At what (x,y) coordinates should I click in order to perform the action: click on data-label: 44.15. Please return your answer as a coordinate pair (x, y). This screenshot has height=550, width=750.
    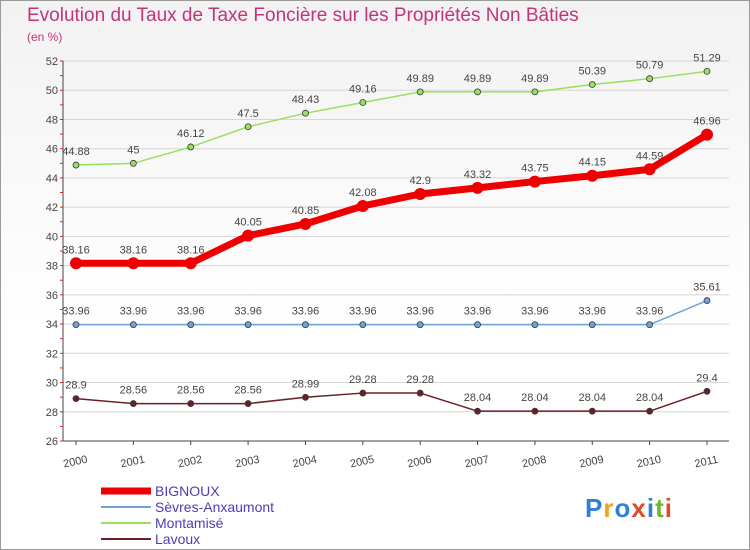
    Looking at the image, I should click on (593, 163).